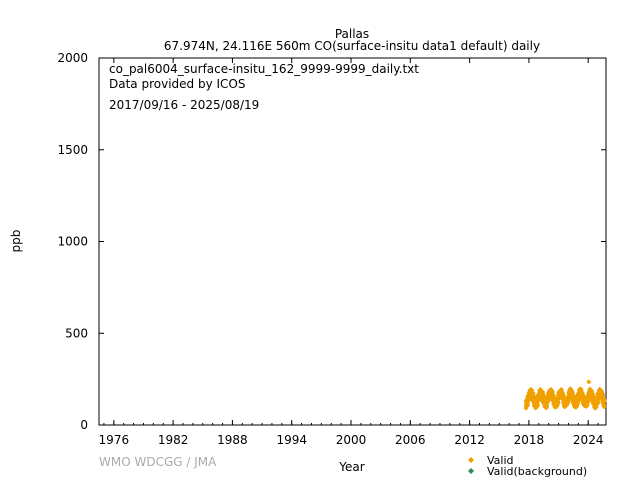  Describe the element at coordinates (500, 460) in the screenshot. I see `legend-label-valid: Valid` at that location.